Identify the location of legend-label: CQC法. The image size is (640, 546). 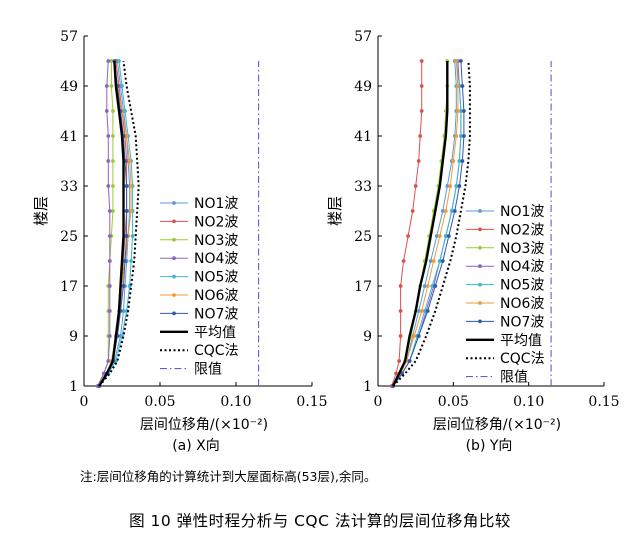
(522, 359).